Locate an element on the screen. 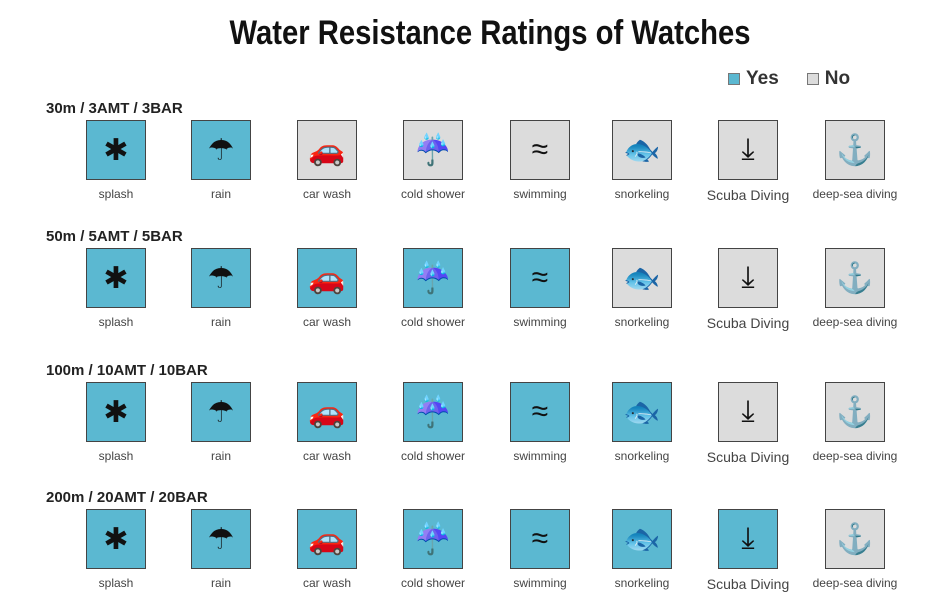  page-title: Water Resistance Ratings of Watches is located at coordinates (490, 33).